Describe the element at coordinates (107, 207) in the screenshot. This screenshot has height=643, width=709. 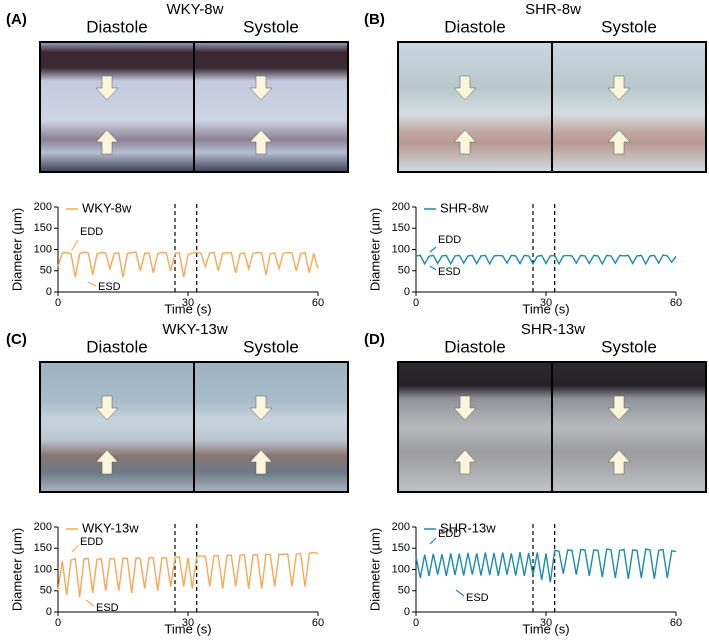
I see `legend-label: WKY-8w` at that location.